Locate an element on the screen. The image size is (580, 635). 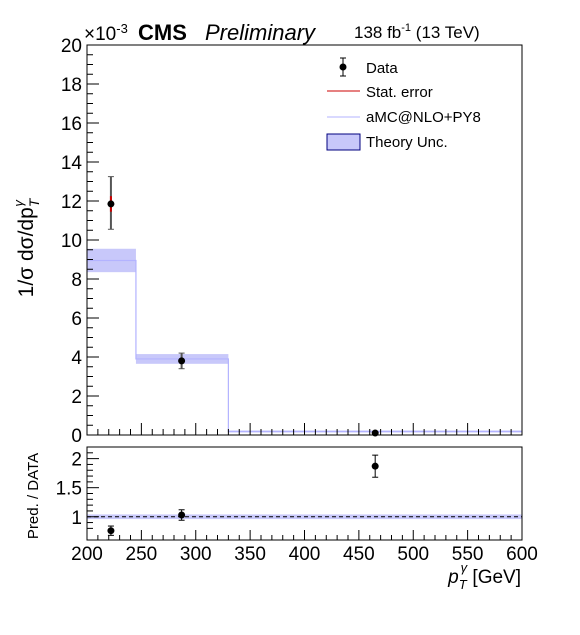
legend-entry-theory: Theory Unc. is located at coordinates (387, 142).